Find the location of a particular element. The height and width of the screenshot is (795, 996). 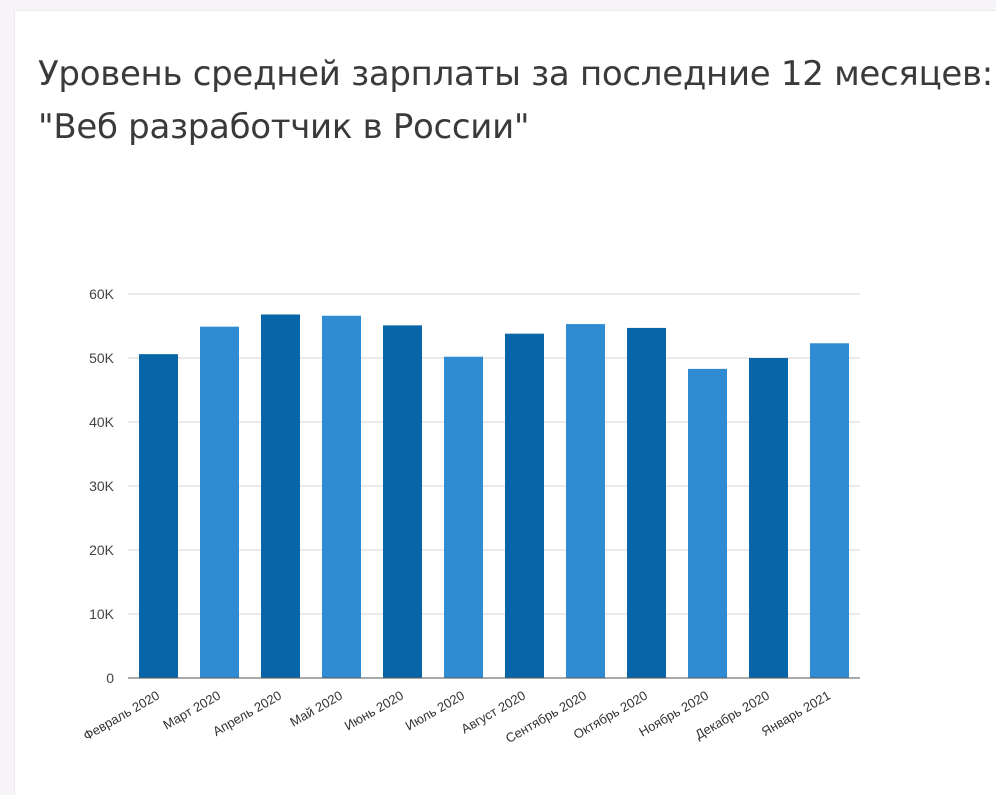

y-tick-label: 10K is located at coordinates (102, 614).